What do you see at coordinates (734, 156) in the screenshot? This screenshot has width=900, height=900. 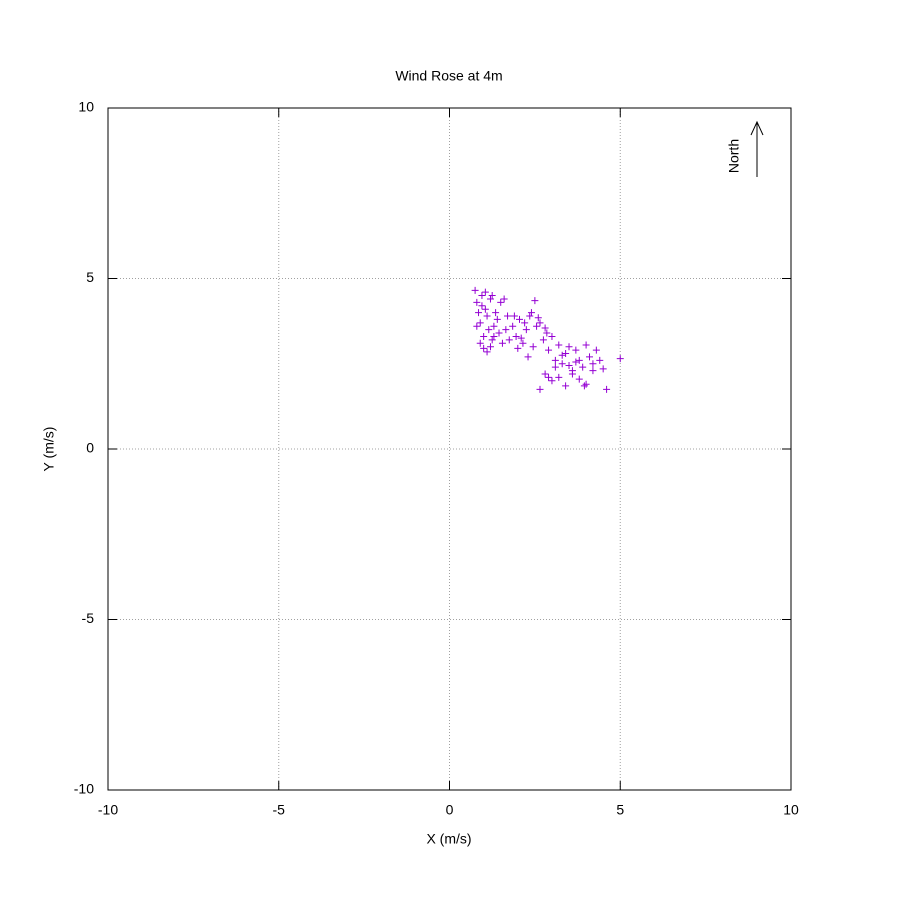 I see `annotation: North` at bounding box center [734, 156].